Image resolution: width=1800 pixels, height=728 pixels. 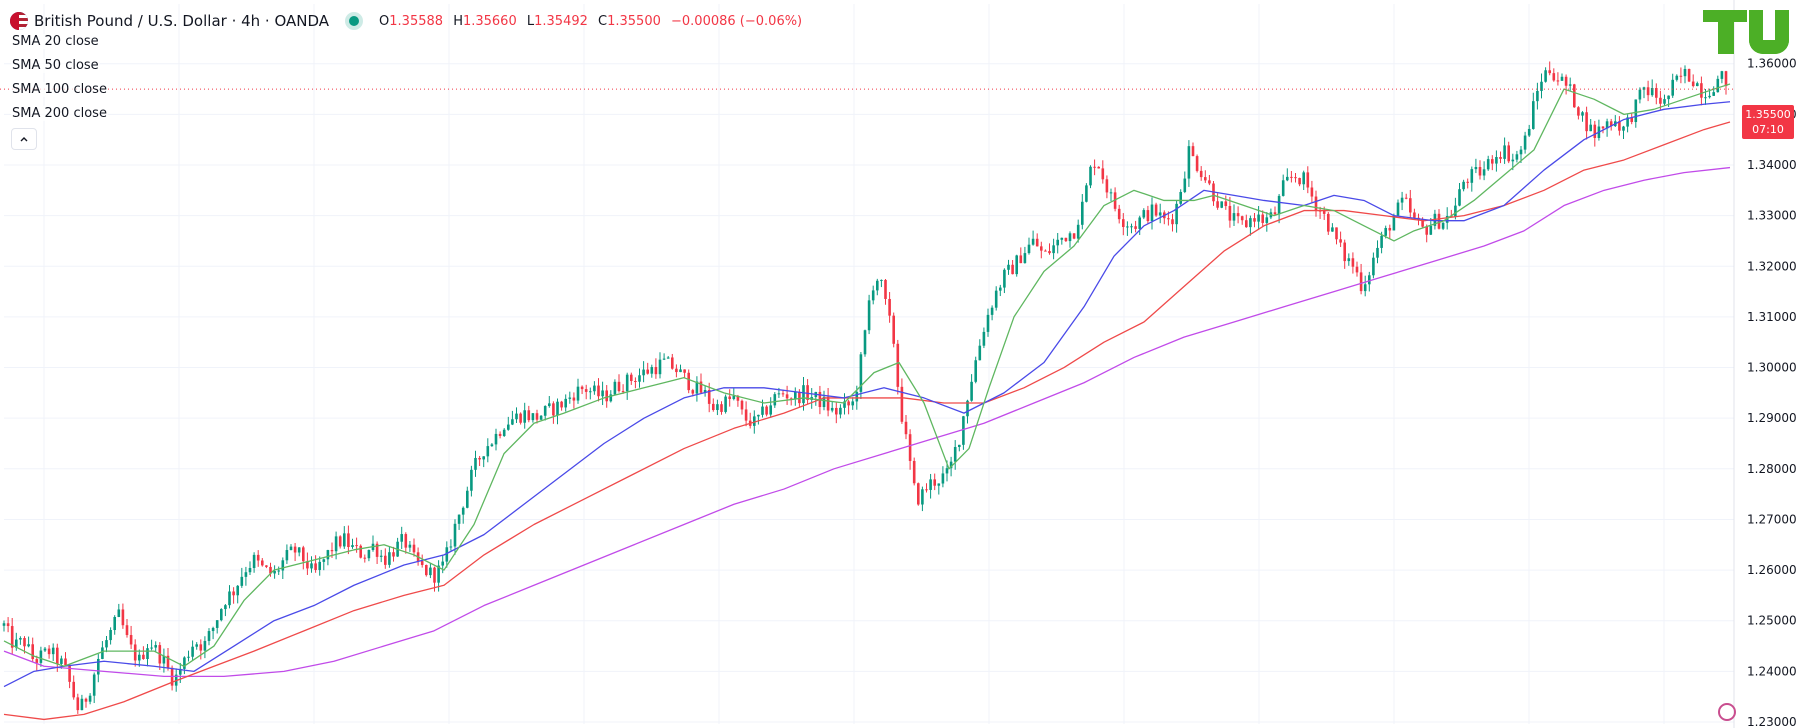 What do you see at coordinates (1772, 418) in the screenshot?
I see `y-tick-label: 1.29000` at bounding box center [1772, 418].